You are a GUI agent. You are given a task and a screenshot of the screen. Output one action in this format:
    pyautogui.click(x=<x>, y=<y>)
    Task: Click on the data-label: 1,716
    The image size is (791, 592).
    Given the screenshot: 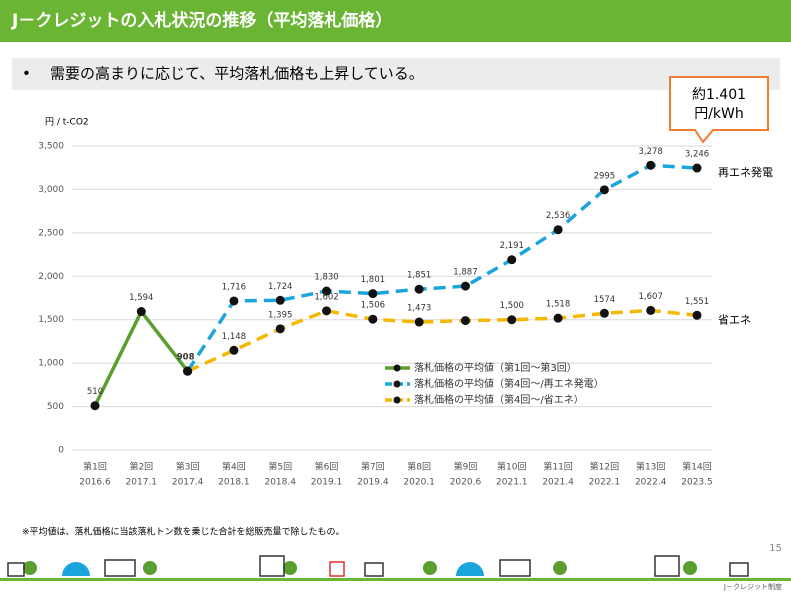 What is the action you would take?
    pyautogui.click(x=234, y=287)
    